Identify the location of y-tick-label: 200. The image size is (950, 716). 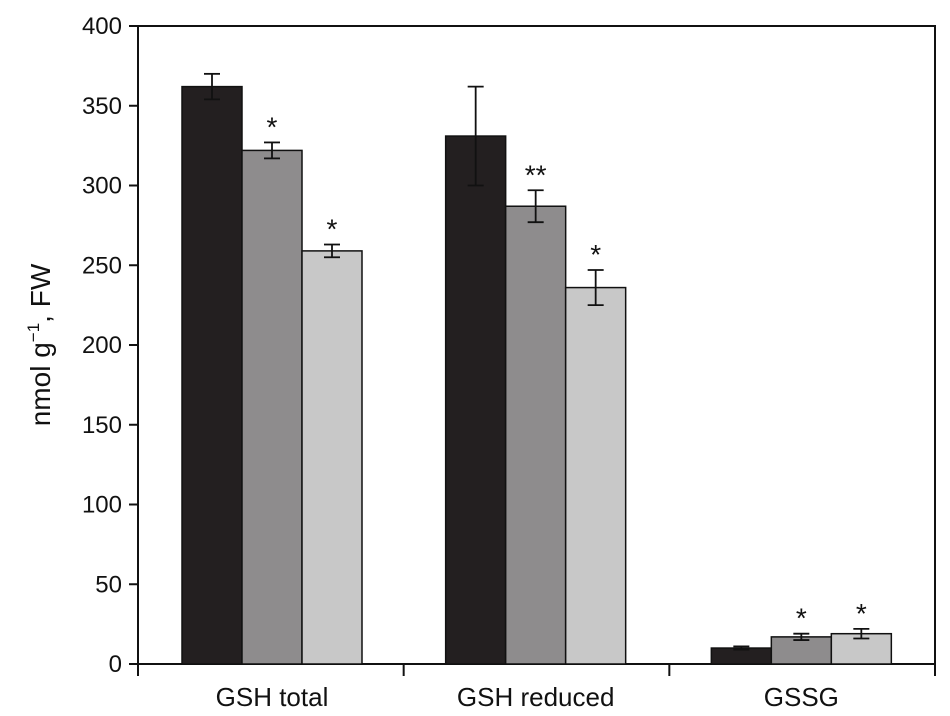
(102, 345).